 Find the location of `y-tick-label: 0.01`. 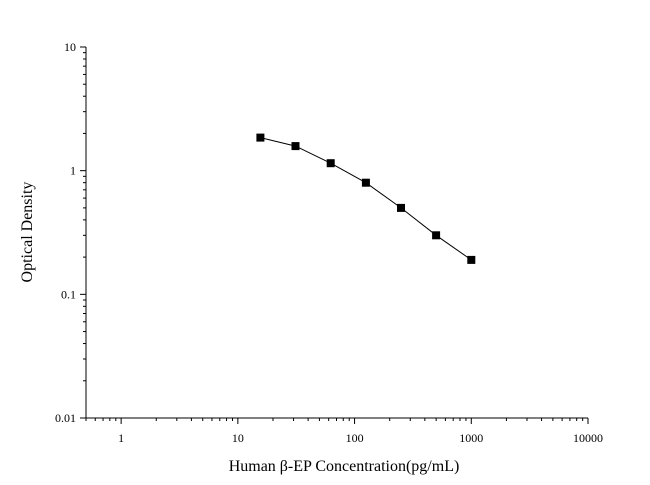

y-tick-label: 0.01 is located at coordinates (65, 418).